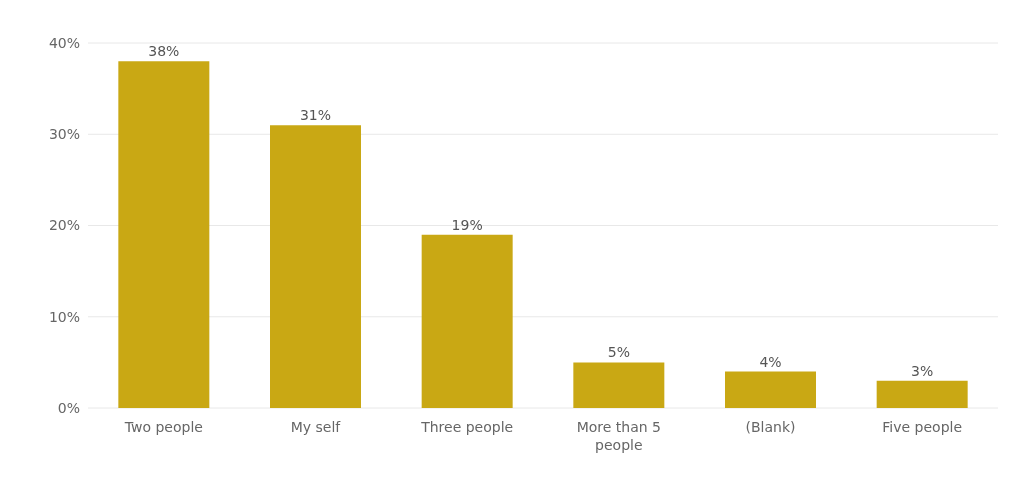 This screenshot has width=1025, height=483. Describe the element at coordinates (315, 115) in the screenshot. I see `data-label: 31%` at that location.